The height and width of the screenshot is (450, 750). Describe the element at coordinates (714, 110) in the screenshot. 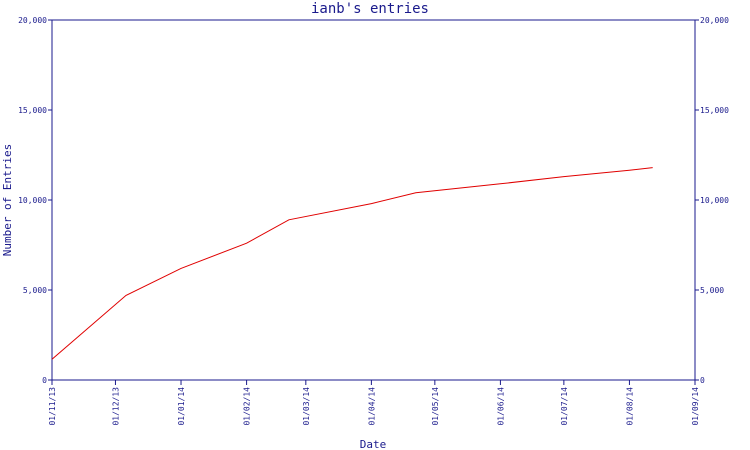

I see `y-tick-label-right: 15,000` at that location.